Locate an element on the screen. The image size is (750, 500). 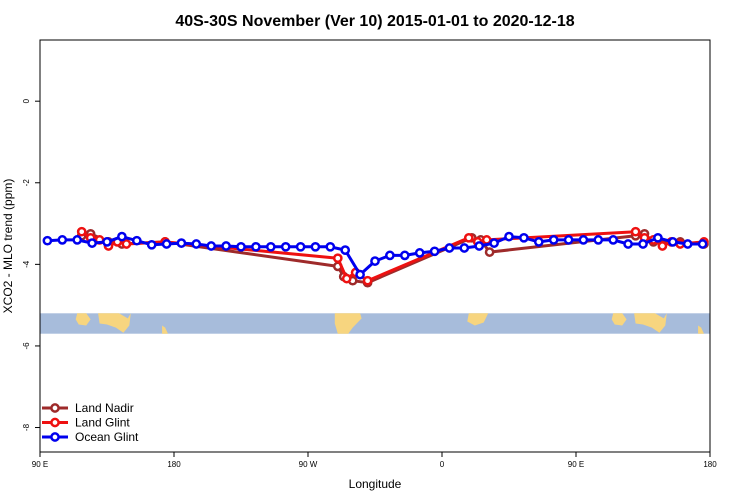
legend-label: Land Glint is located at coordinates (102, 423).